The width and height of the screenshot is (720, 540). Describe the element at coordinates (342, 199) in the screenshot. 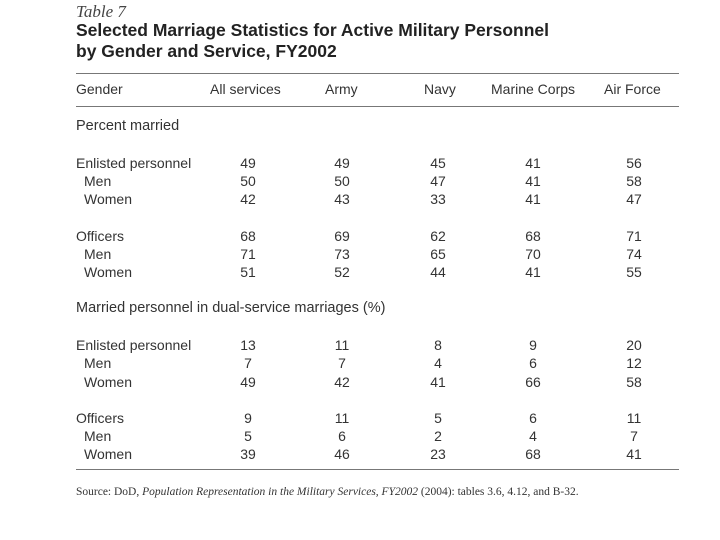

I see `table-cell: 43` at that location.